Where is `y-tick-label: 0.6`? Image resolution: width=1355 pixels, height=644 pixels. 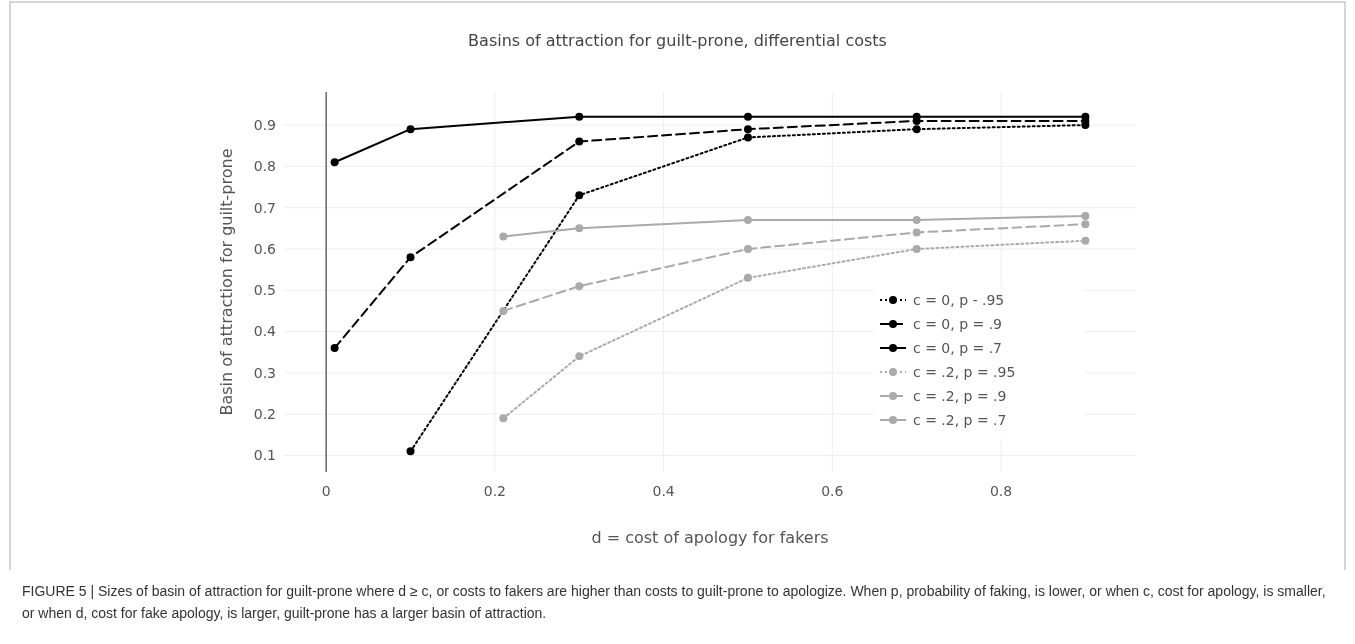
y-tick-label: 0.6 is located at coordinates (265, 248).